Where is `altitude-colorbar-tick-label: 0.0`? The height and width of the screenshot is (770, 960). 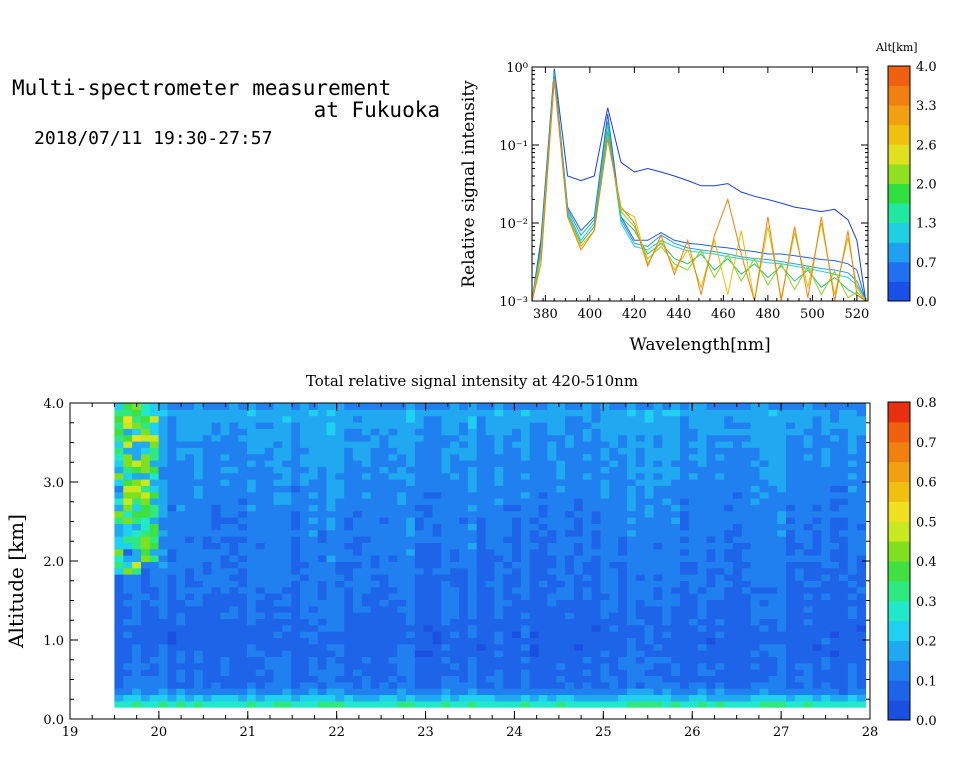
altitude-colorbar-tick-label: 0.0 is located at coordinates (926, 302).